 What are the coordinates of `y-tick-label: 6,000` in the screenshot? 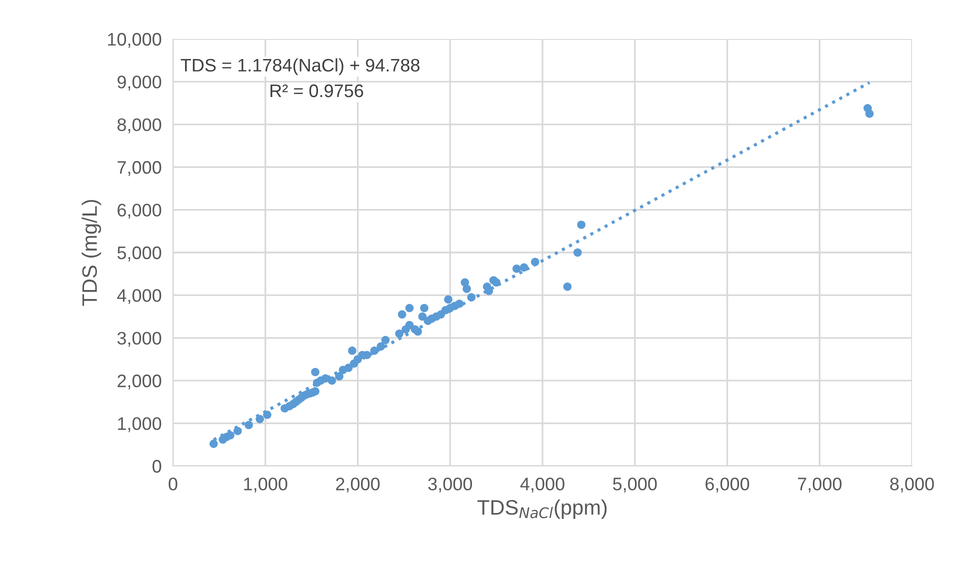 It's located at (140, 211).